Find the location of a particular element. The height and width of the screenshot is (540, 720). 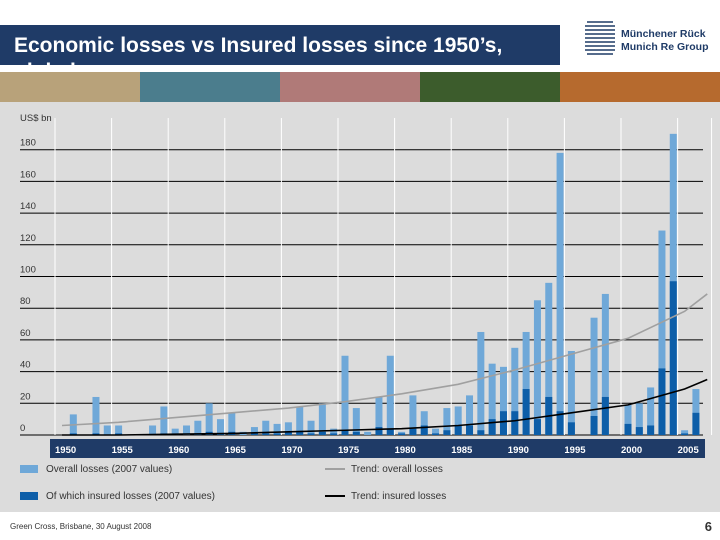

photo-wood is located at coordinates (640, 87).